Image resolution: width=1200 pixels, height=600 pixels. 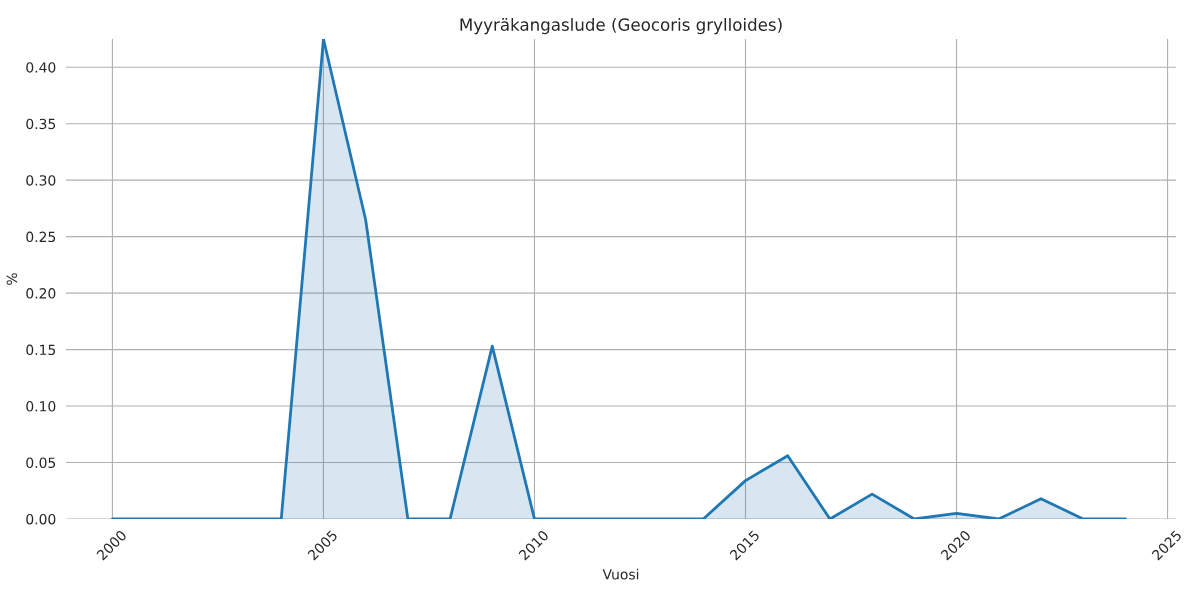 What do you see at coordinates (41, 180) in the screenshot?
I see `y-tick-label: 0.30` at bounding box center [41, 180].